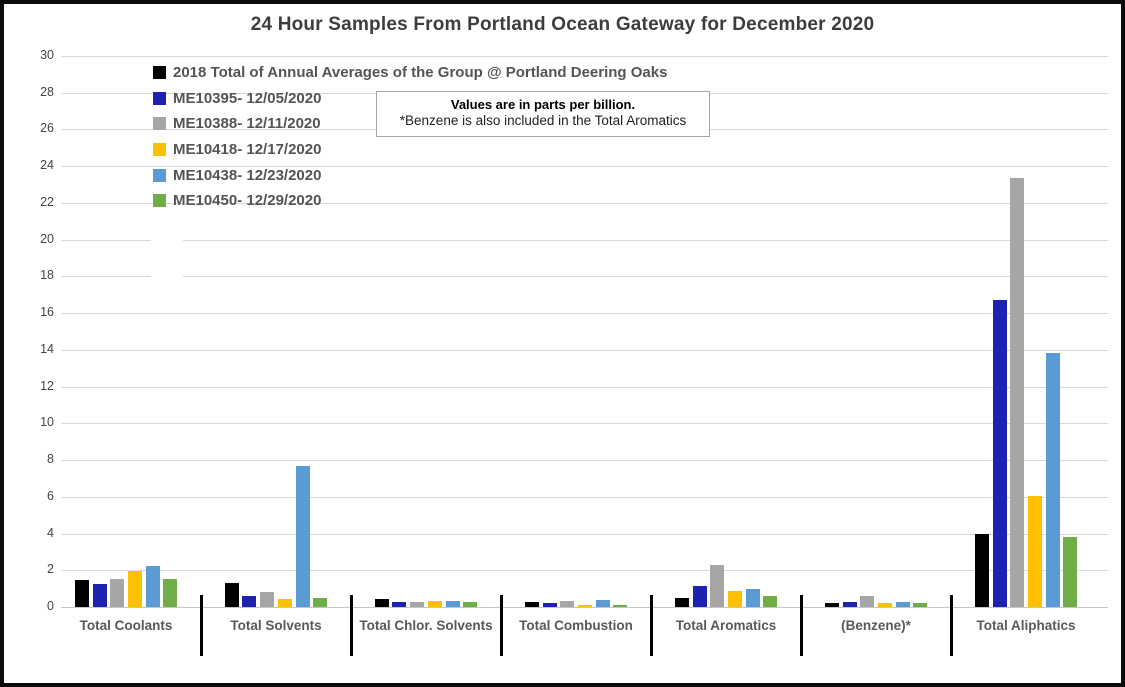 The image size is (1125, 687). What do you see at coordinates (47, 422) in the screenshot?
I see `y-axis-tick-label: 10` at bounding box center [47, 422].